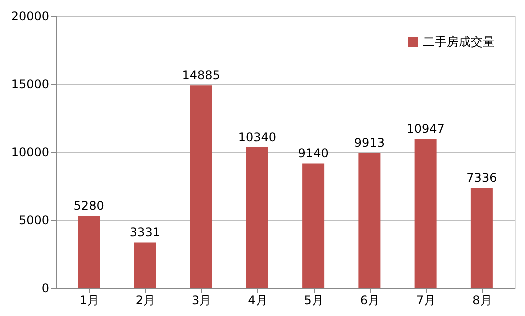  Describe the element at coordinates (146, 301) in the screenshot. I see `x-tick-label: 2月` at that location.